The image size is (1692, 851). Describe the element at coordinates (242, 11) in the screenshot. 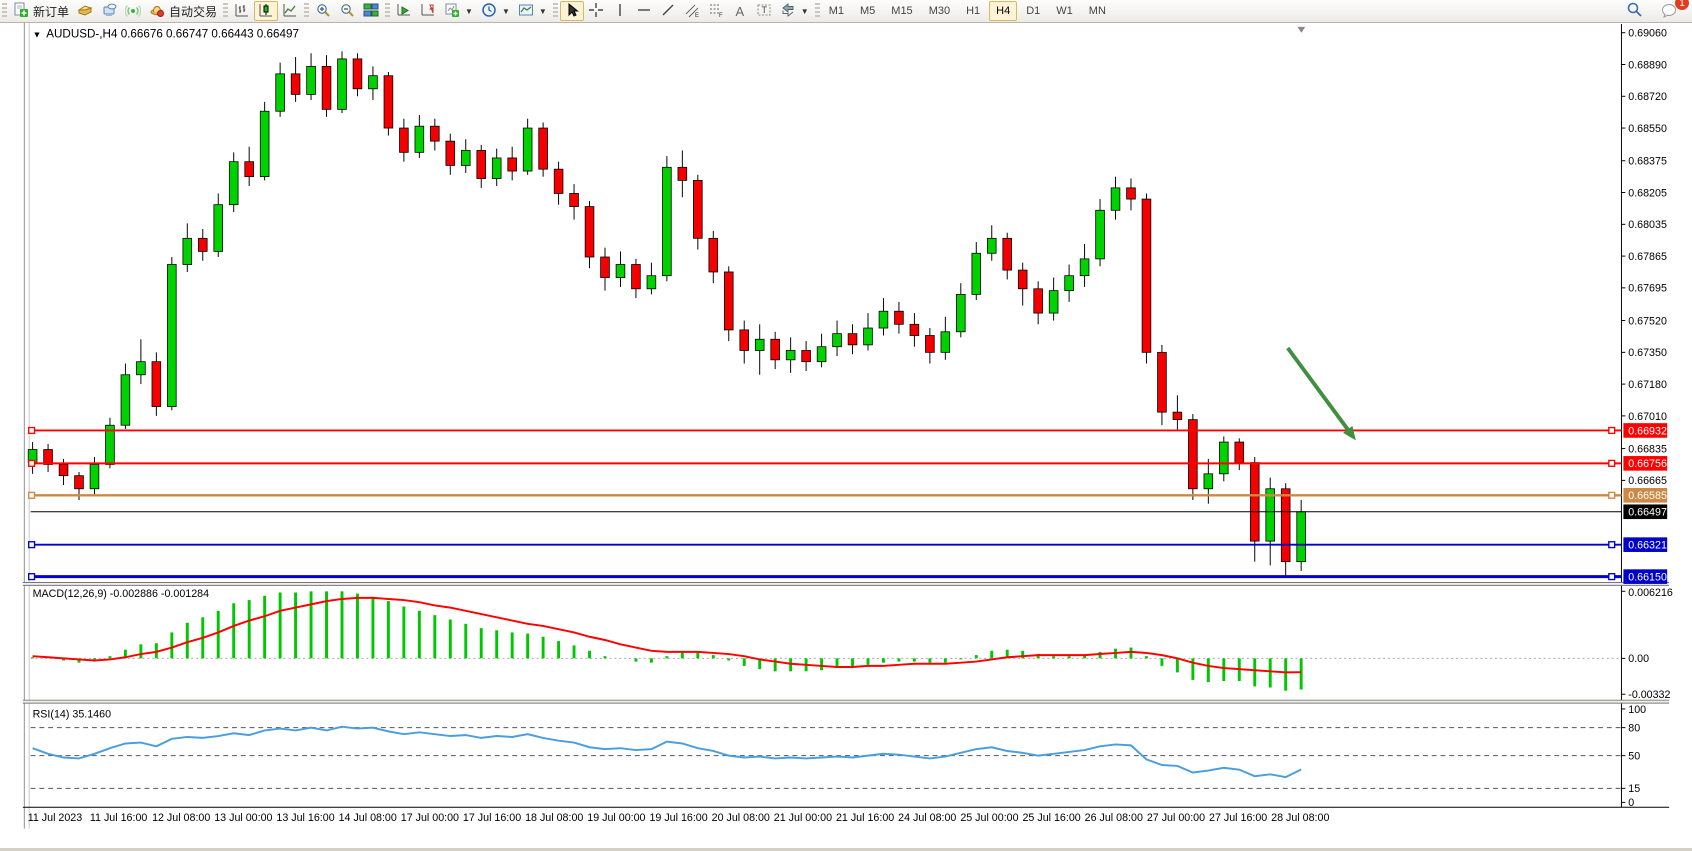

I see `bar-chart-mode-button` at that location.